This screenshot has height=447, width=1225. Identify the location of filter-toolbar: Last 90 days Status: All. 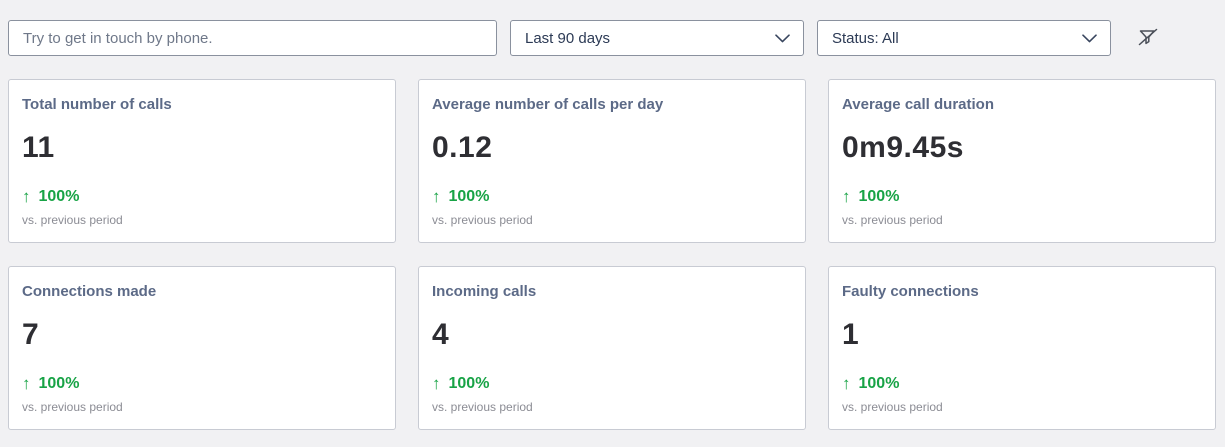
(616, 38).